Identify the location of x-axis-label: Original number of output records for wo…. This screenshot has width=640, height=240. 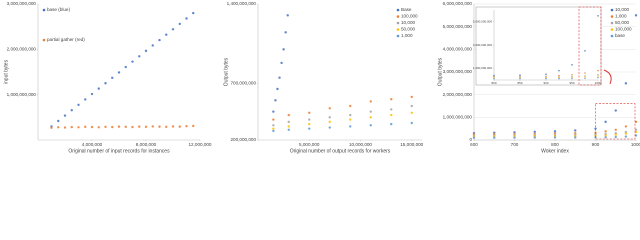
(340, 151).